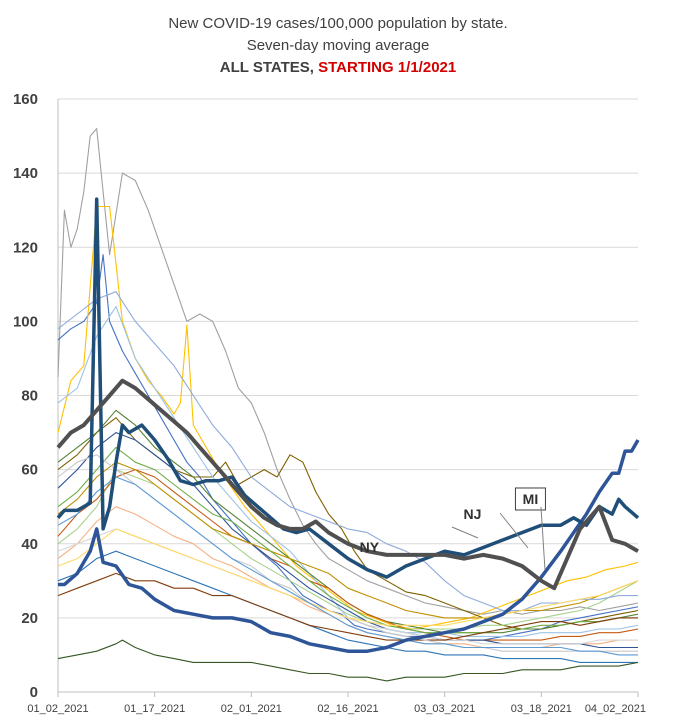  What do you see at coordinates (347, 709) in the screenshot?
I see `x-tick-label: 02_16_2021` at bounding box center [347, 709].